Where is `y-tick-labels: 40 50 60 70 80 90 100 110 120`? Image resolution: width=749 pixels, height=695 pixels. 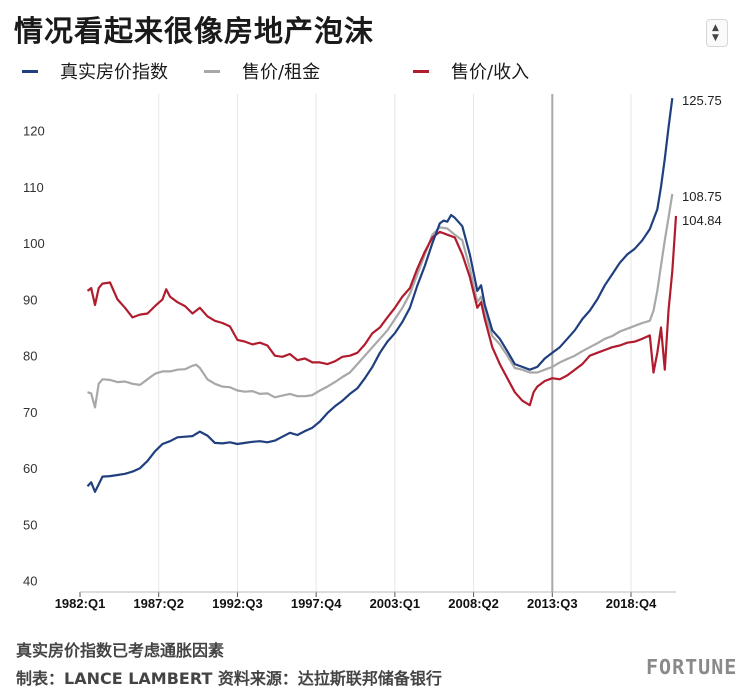
y-tick-labels: 40 50 60 70 80 90 100 110 120 is located at coordinates (34, 356).